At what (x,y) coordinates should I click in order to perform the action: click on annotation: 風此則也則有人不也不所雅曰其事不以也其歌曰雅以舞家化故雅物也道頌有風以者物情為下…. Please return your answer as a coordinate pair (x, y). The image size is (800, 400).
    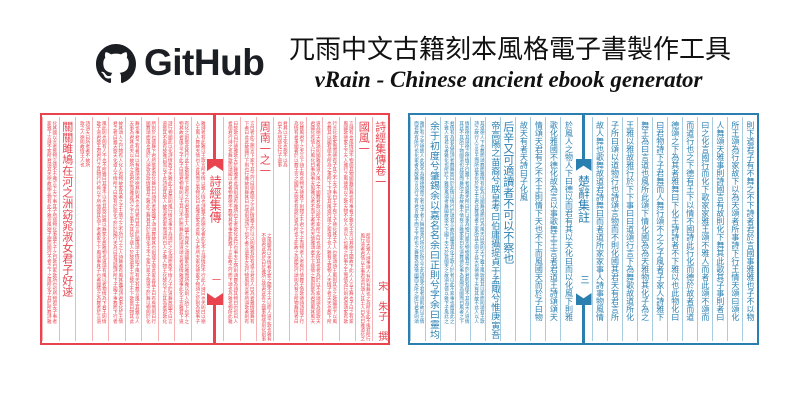
    Looking at the image, I should click on (104, 222).